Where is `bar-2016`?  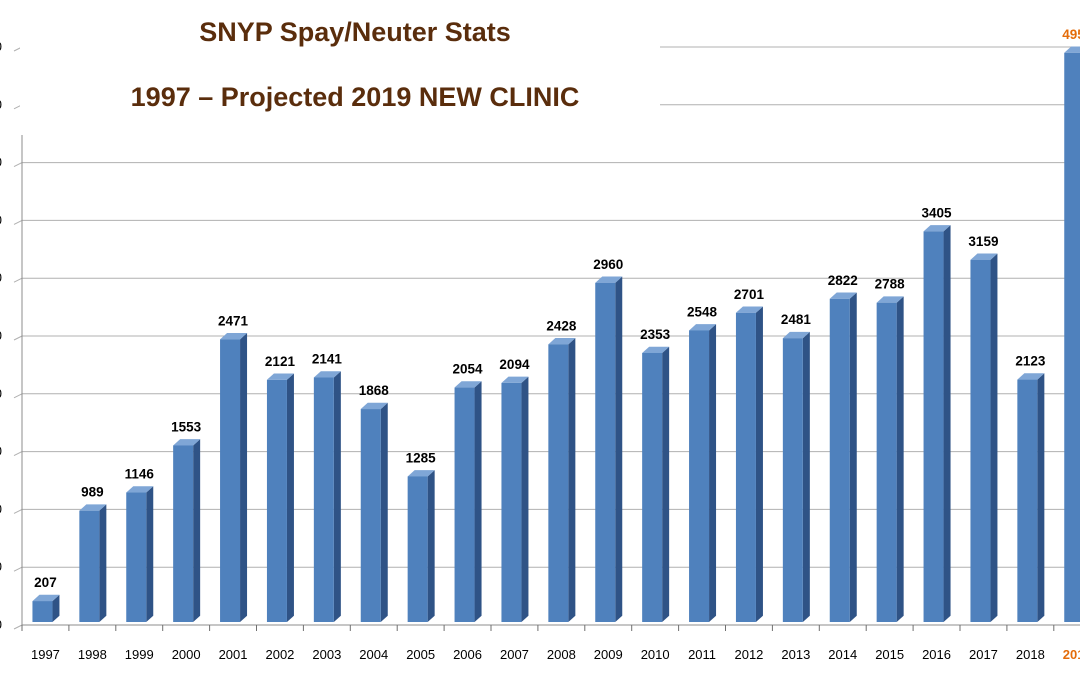 bar-2016 is located at coordinates (937, 423).